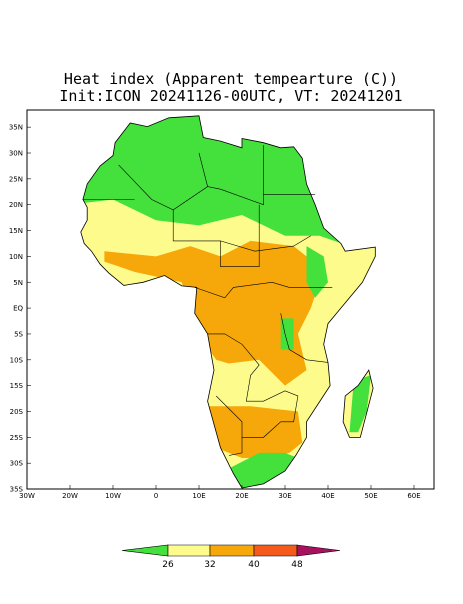 Image resolution: width=463 pixels, height=604 pixels. What do you see at coordinates (16, 205) in the screenshot?
I see `lat-label: 20N` at bounding box center [16, 205].